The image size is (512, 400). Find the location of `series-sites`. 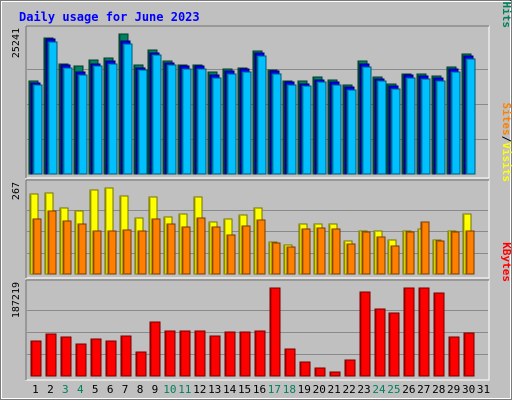

series-sites is located at coordinates (253, 242).